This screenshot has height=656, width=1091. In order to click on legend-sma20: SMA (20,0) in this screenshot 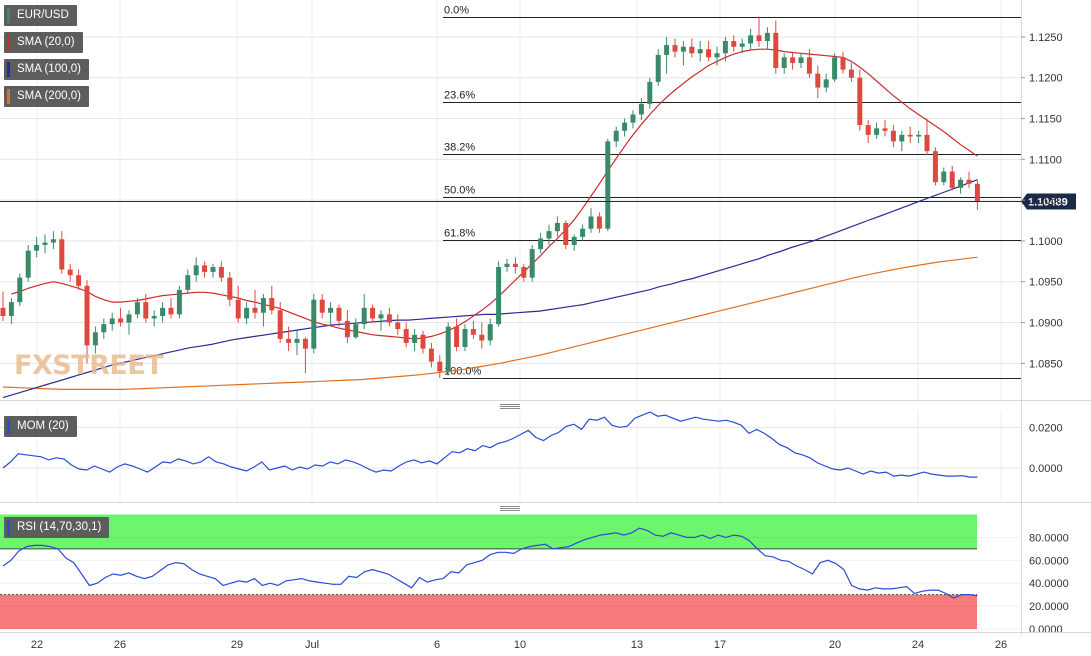, I will do `click(43, 42)`.